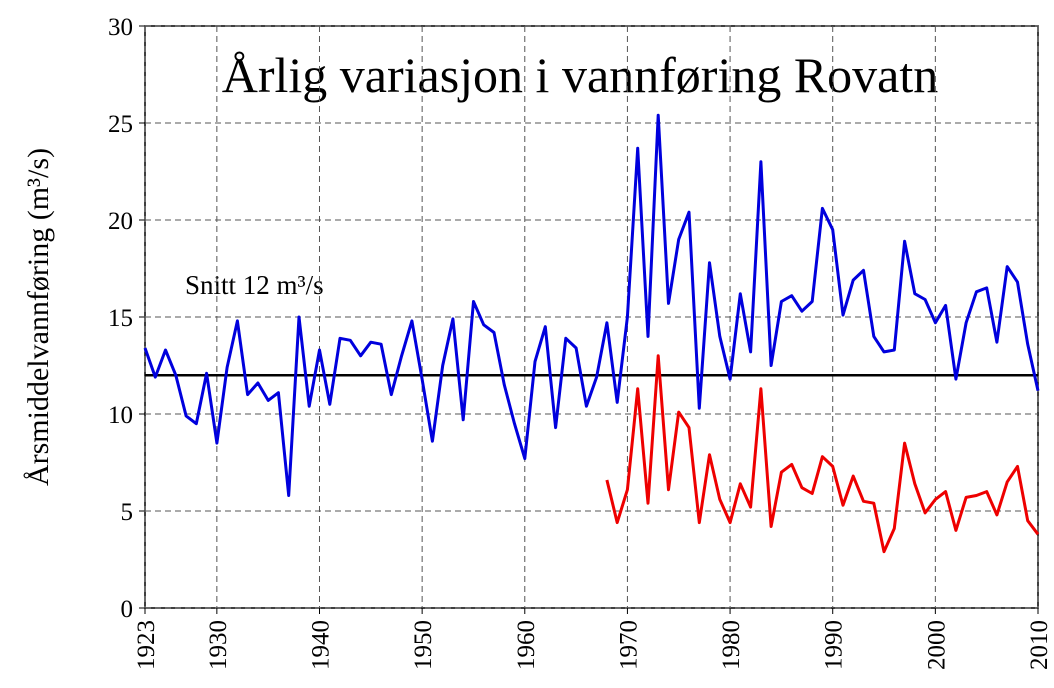  What do you see at coordinates (127, 512) in the screenshot?
I see `y-tick-label: 5` at bounding box center [127, 512].